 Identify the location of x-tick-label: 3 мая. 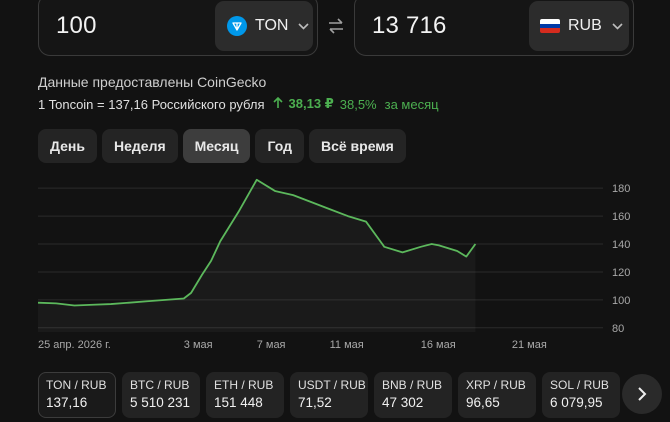
(198, 345).